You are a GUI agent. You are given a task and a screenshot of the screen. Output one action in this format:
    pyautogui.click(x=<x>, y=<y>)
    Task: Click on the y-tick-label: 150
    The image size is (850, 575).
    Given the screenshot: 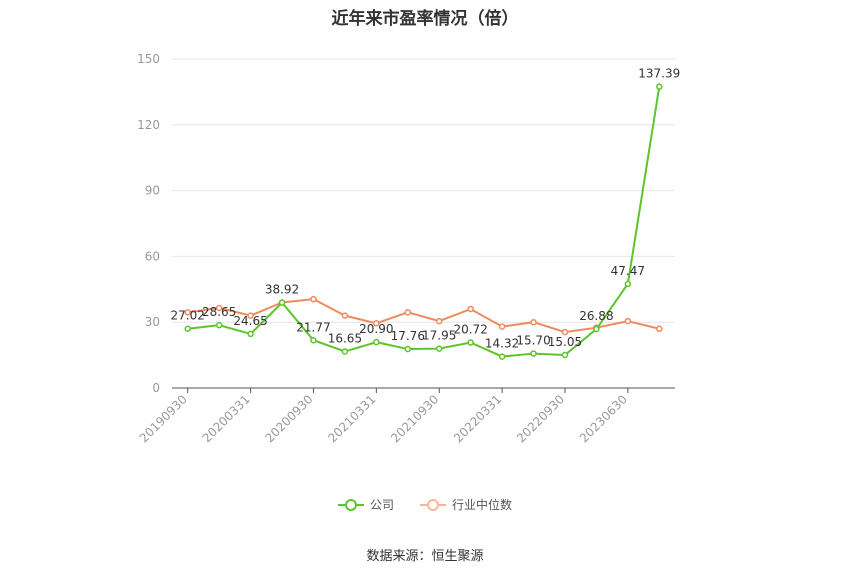 What is the action you would take?
    pyautogui.click(x=148, y=59)
    